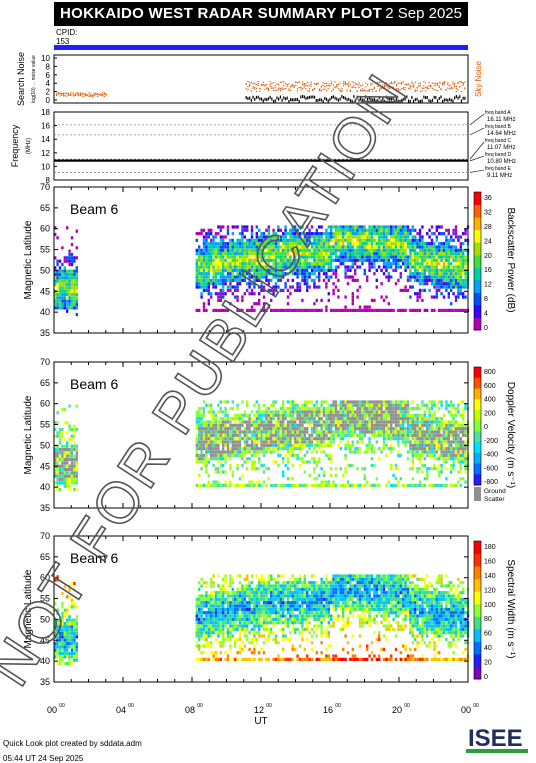 Image resolution: width=536 pixels, height=763 pixels. Describe the element at coordinates (486, 314) in the screenshot. I see `colorbar-tick-label: 4` at that location.